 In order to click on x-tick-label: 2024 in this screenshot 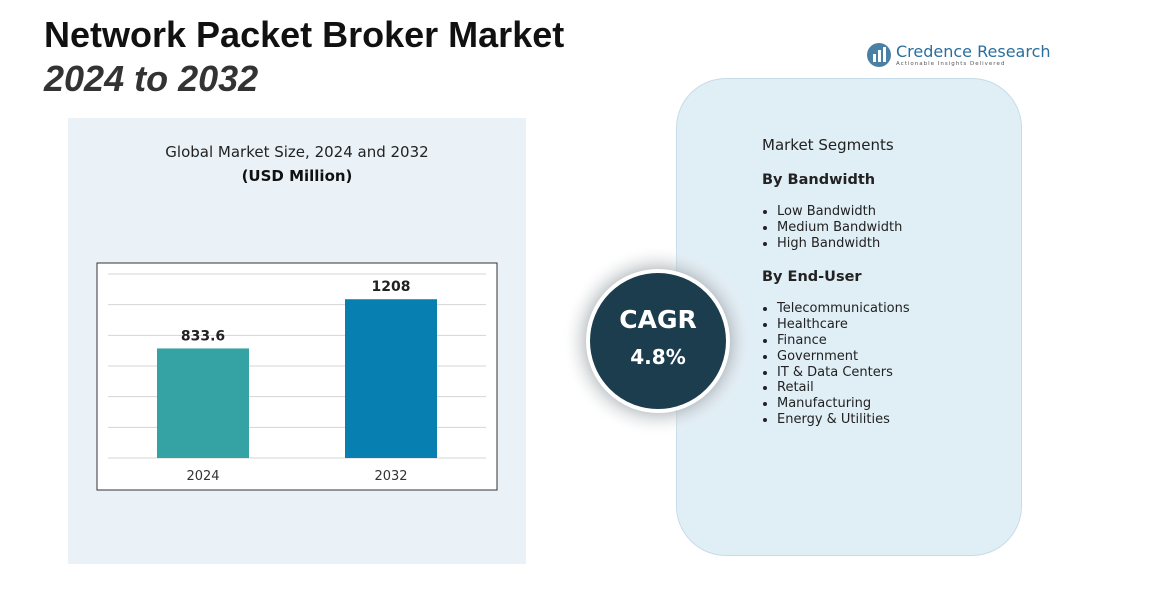, I will do `click(202, 476)`.